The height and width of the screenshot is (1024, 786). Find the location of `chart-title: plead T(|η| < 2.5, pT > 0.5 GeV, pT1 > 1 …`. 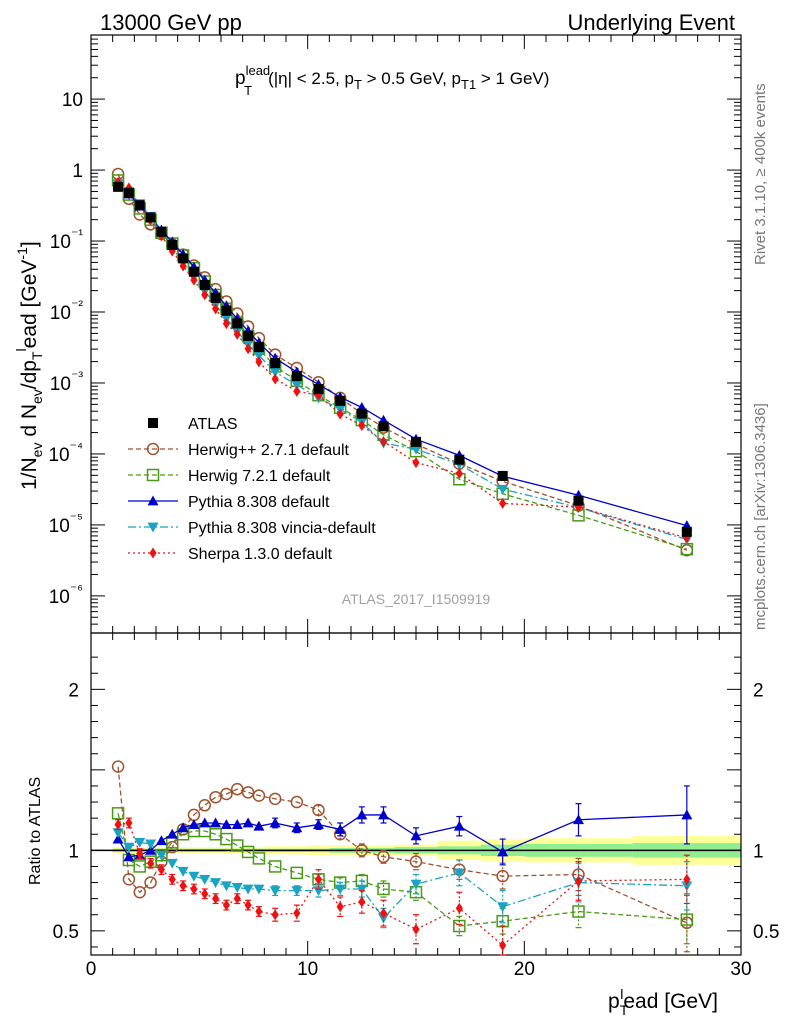

chart-title: plead T(|η| < 2.5, pT > 0.5 GeV, pT1 > 1 … is located at coordinates (392, 80).